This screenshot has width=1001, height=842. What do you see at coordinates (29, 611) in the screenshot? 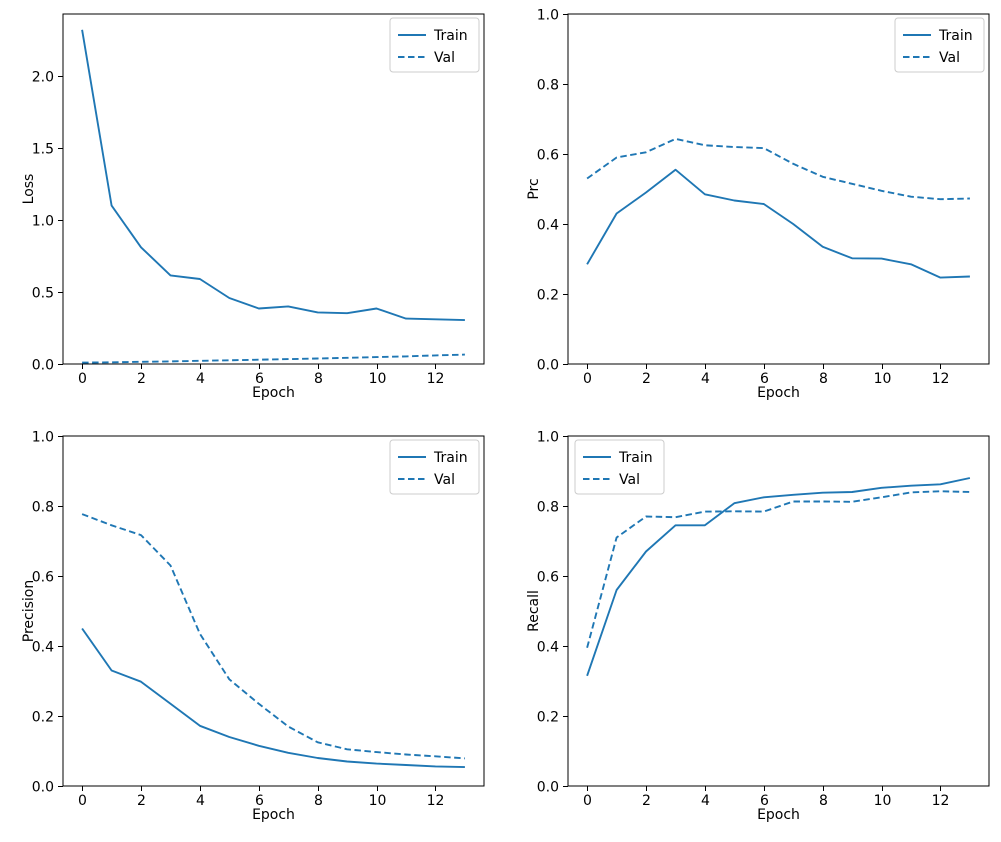
I see `y-axis-label: Precision` at bounding box center [29, 611].